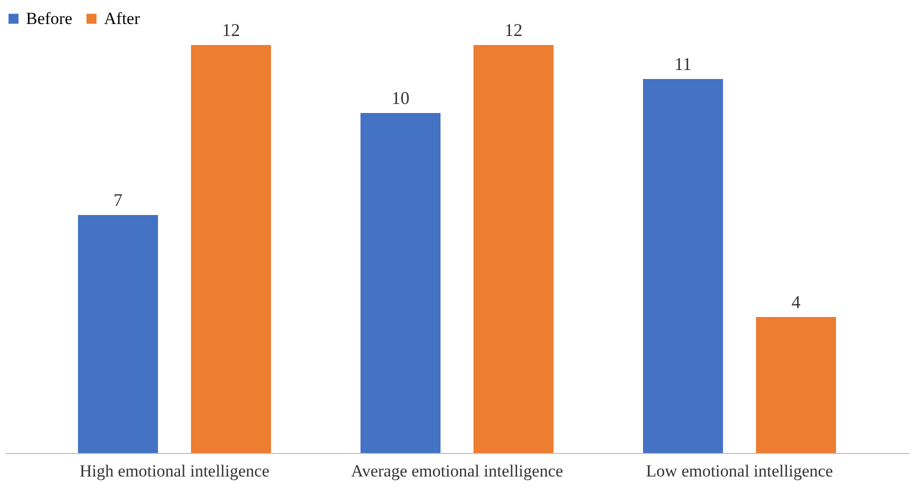 The width and height of the screenshot is (914, 489). What do you see at coordinates (175, 471) in the screenshot?
I see `x-tick-label: High emotional intelligence` at bounding box center [175, 471].